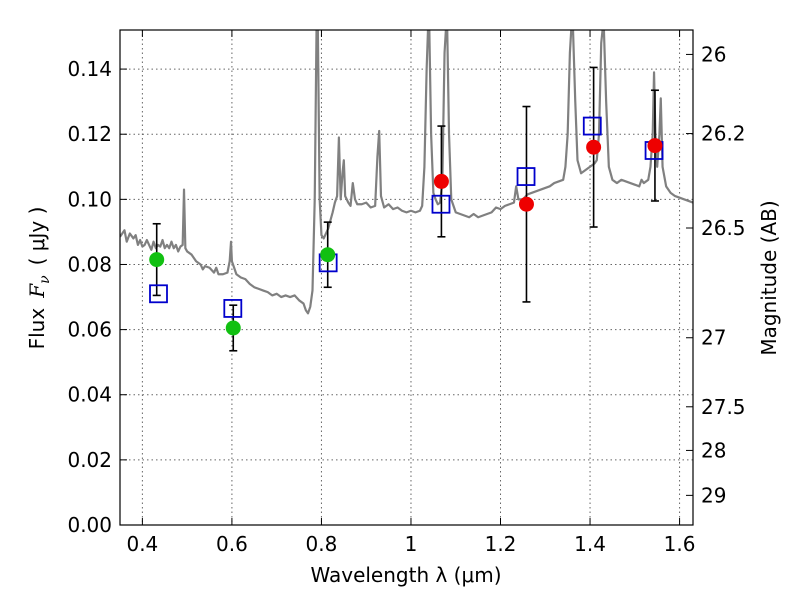  What do you see at coordinates (89, 525) in the screenshot?
I see `y-tick-label: 0.00` at bounding box center [89, 525].